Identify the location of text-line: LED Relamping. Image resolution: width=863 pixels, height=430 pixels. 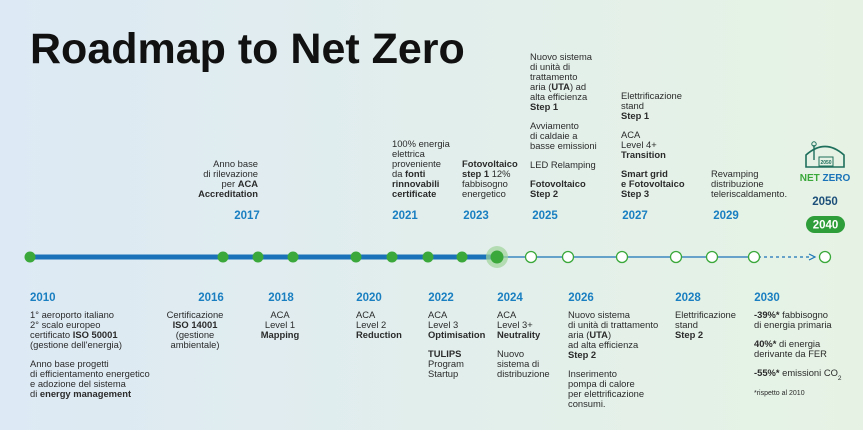
(563, 164).